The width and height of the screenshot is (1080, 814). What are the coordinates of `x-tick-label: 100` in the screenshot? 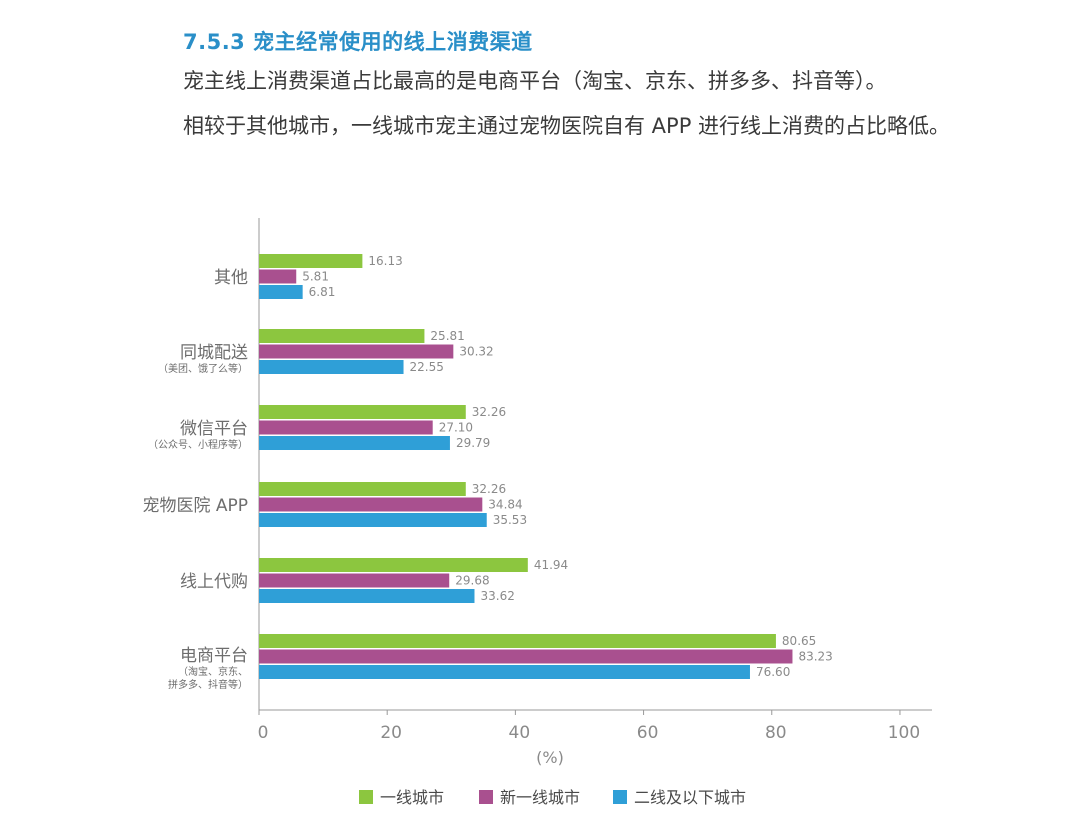 It's located at (904, 733).